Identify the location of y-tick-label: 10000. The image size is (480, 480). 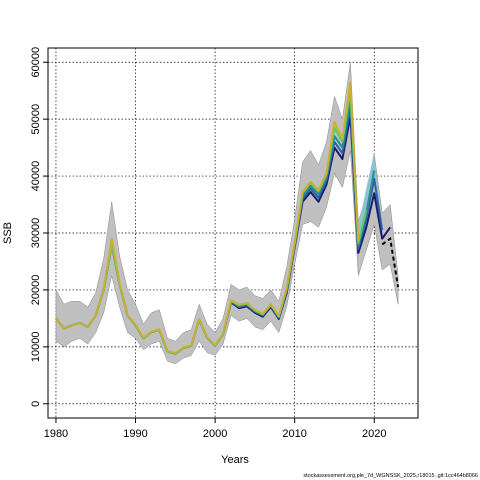
(36, 347).